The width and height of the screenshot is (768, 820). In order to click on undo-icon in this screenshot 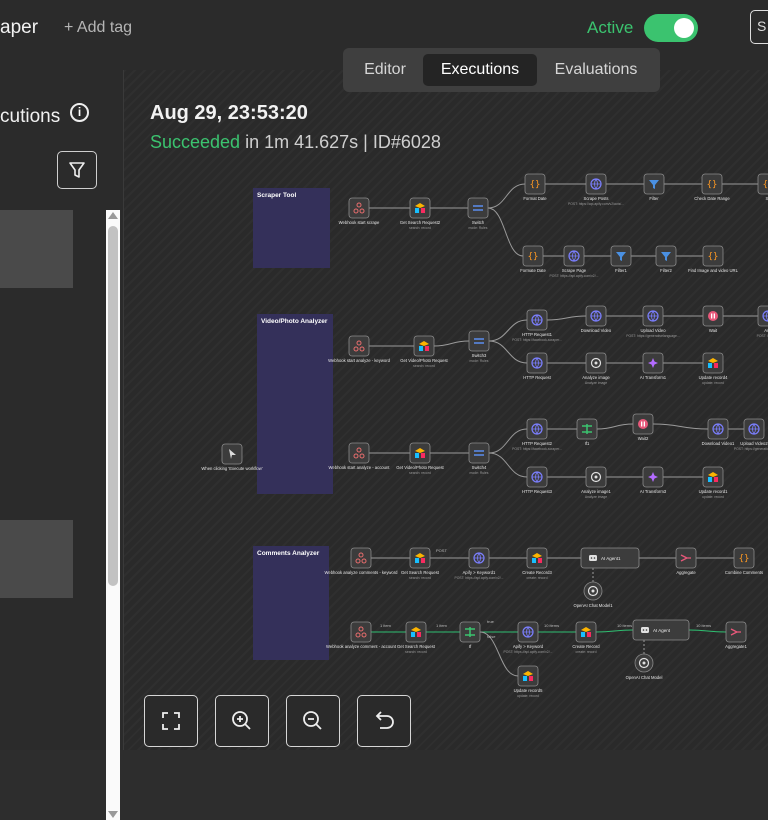, I will do `click(384, 720)`.